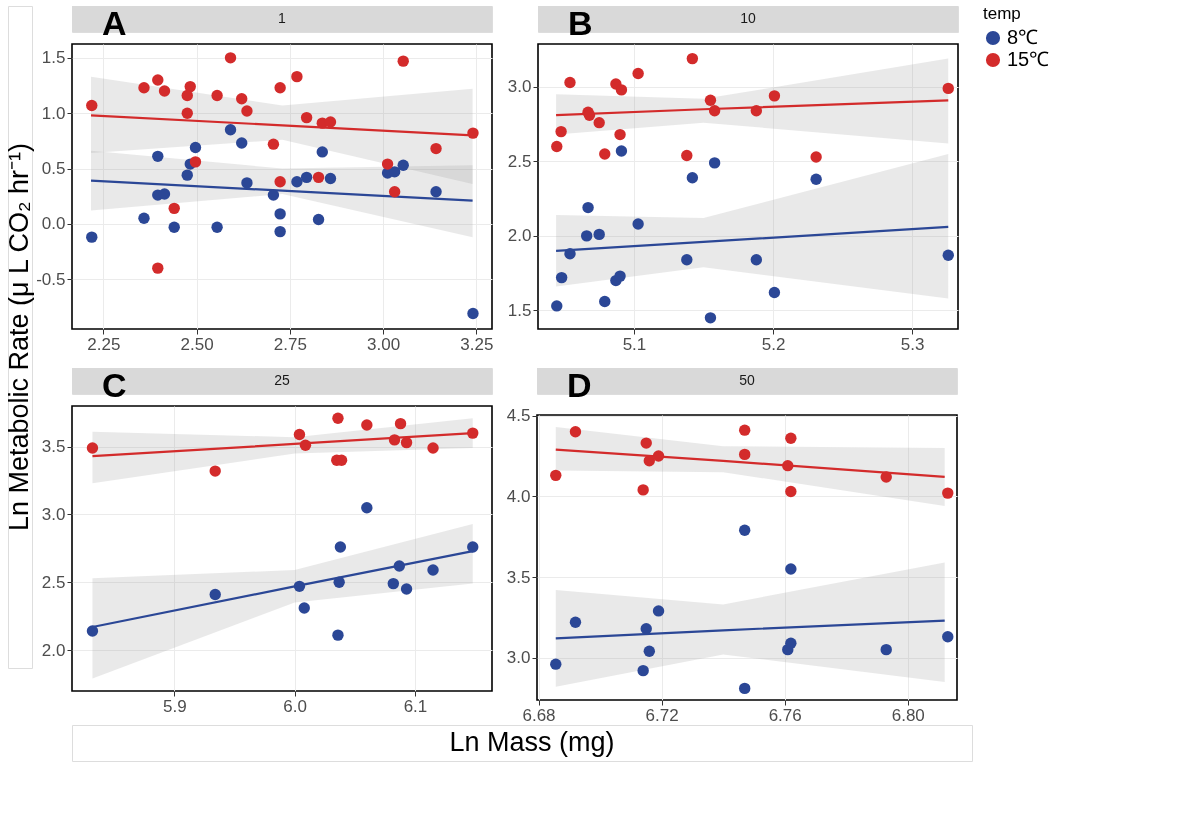 This screenshot has height=833, width=1185. Describe the element at coordinates (634, 344) in the screenshot. I see `x-tick-label: 5.1` at that location.